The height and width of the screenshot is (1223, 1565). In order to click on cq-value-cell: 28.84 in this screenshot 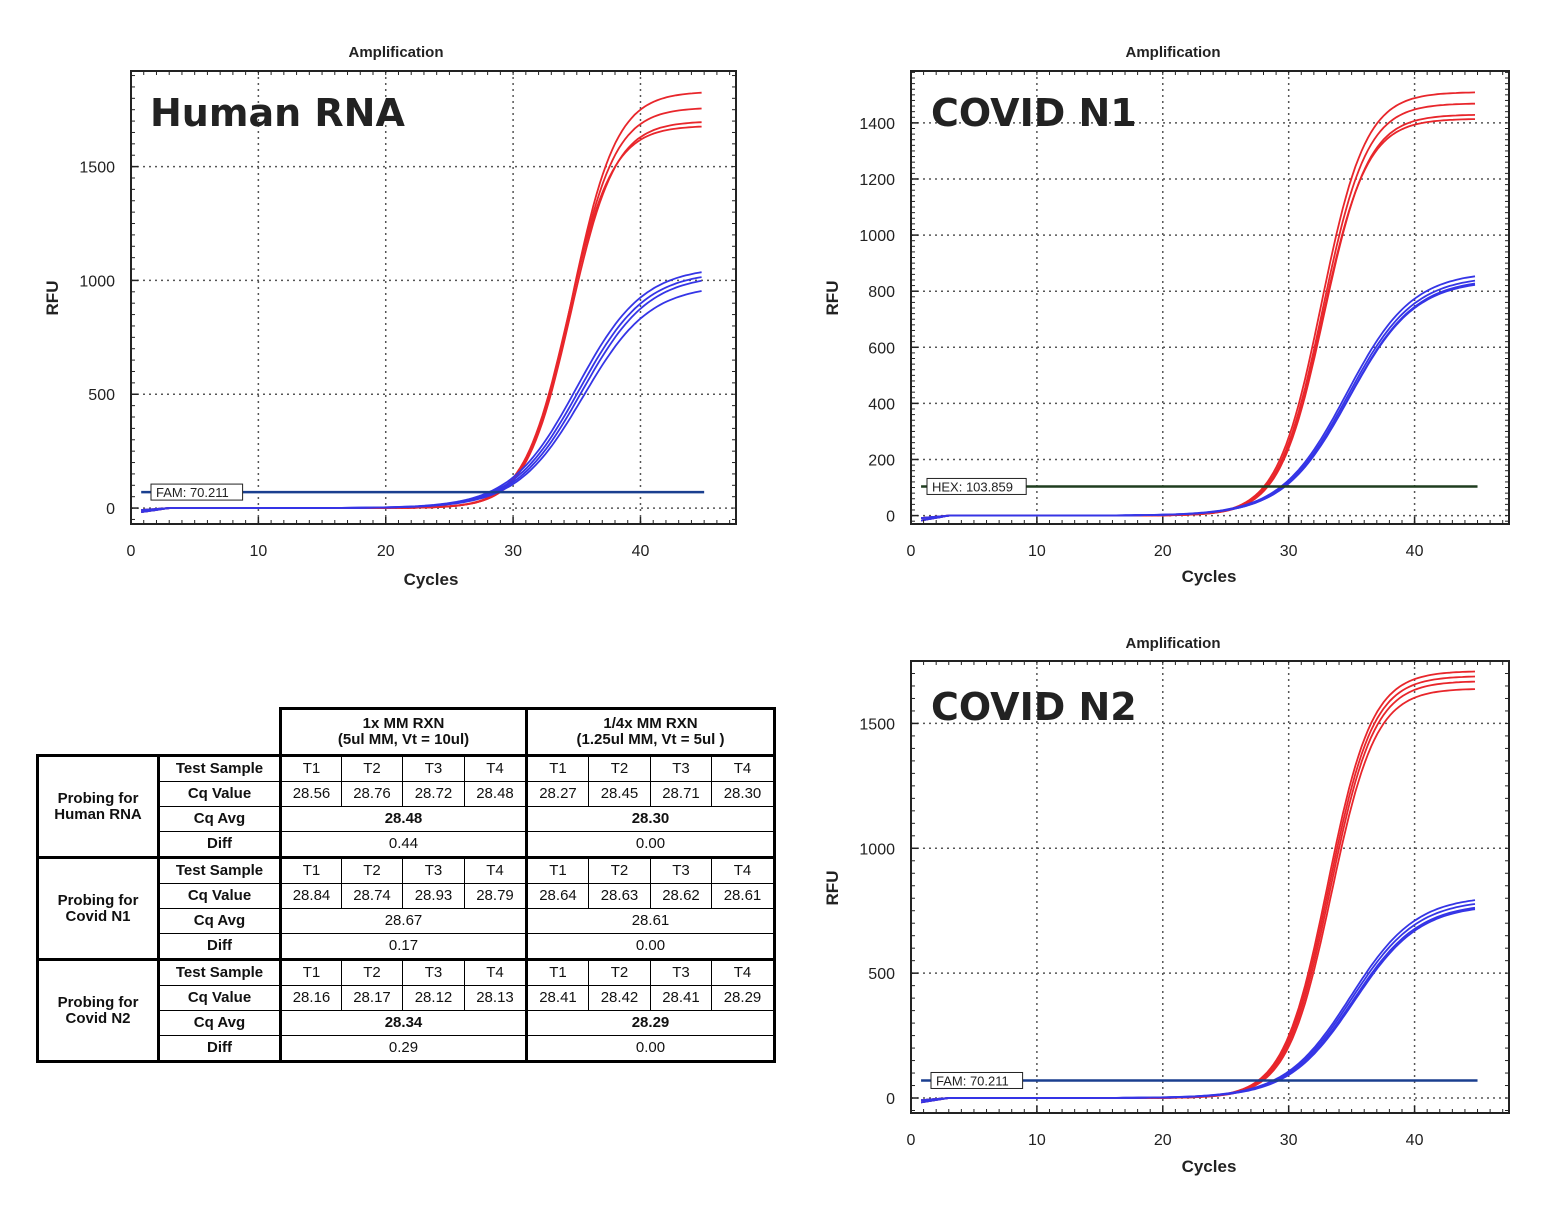, I will do `click(311, 896)`.